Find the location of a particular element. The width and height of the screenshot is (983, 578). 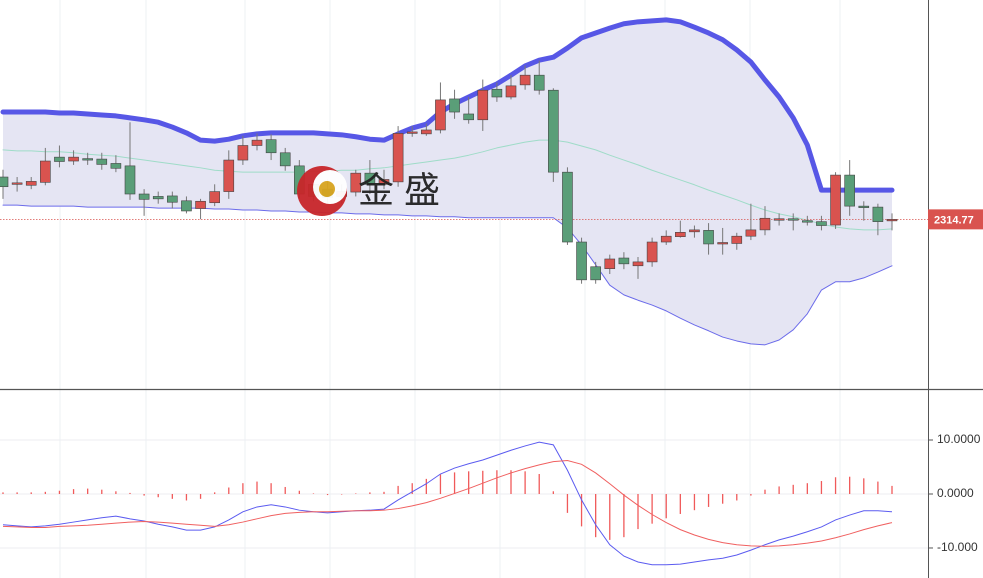

y-tick-label: 0.0000 is located at coordinates (955, 493).